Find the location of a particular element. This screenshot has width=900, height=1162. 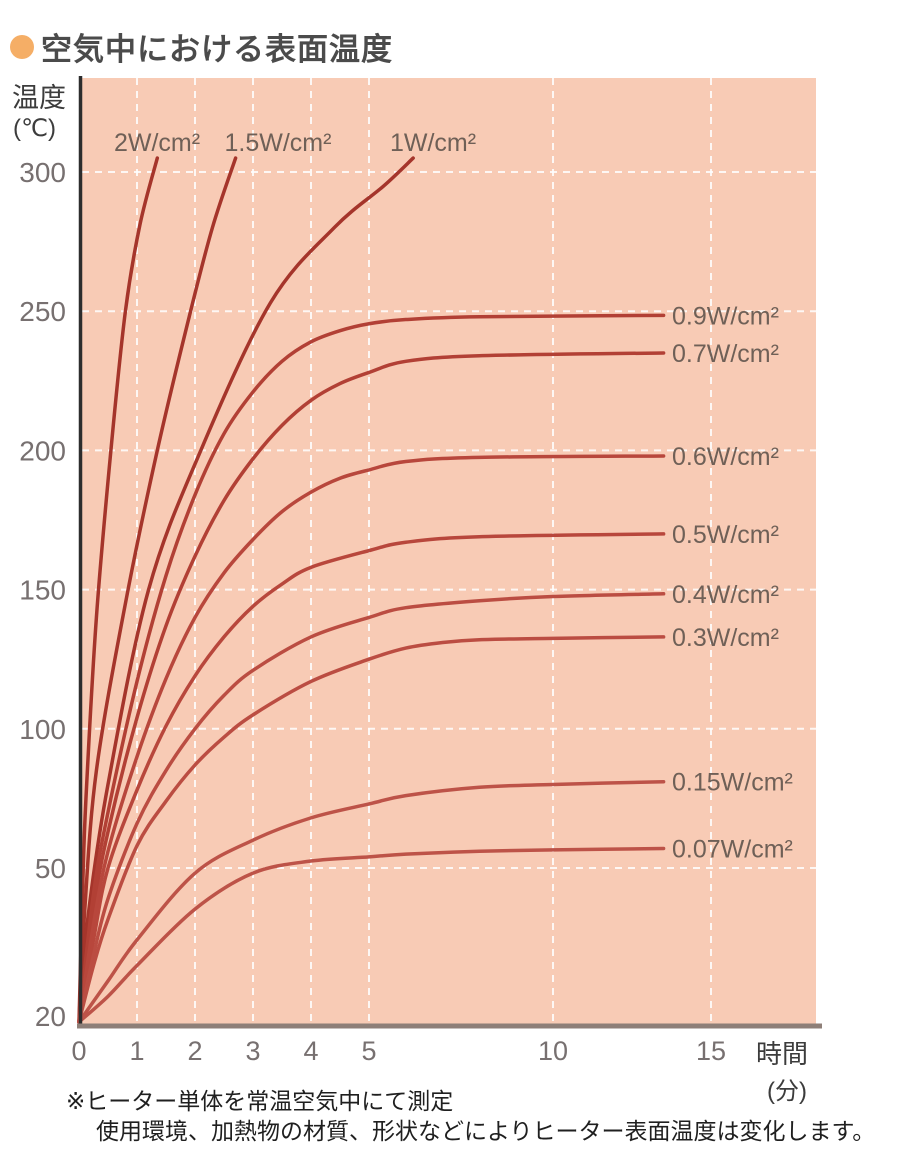

x-tick-2: 2 is located at coordinates (194, 1051).